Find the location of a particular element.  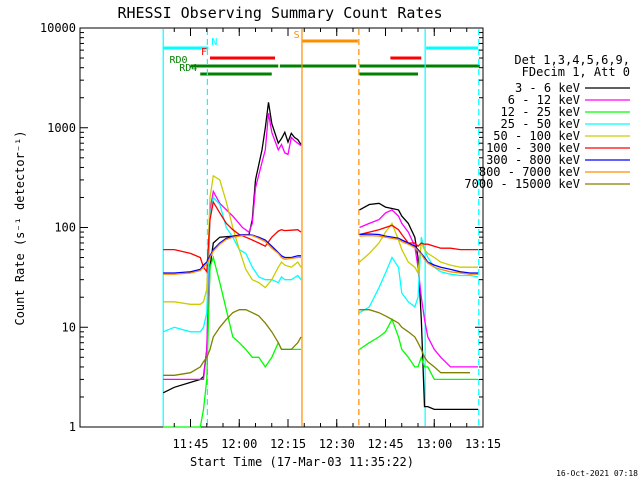

legend-entry-label: 6 - 12 keV is located at coordinates (544, 100).